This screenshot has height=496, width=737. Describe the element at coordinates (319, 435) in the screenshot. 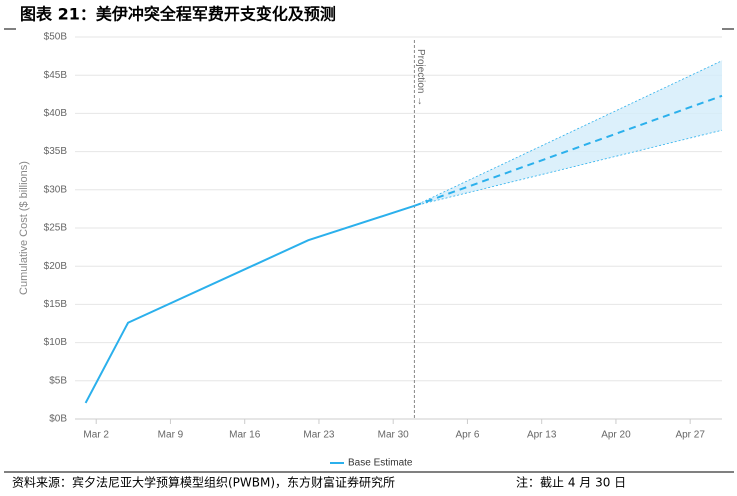

I see `x-tick-label: Mar 23` at that location.